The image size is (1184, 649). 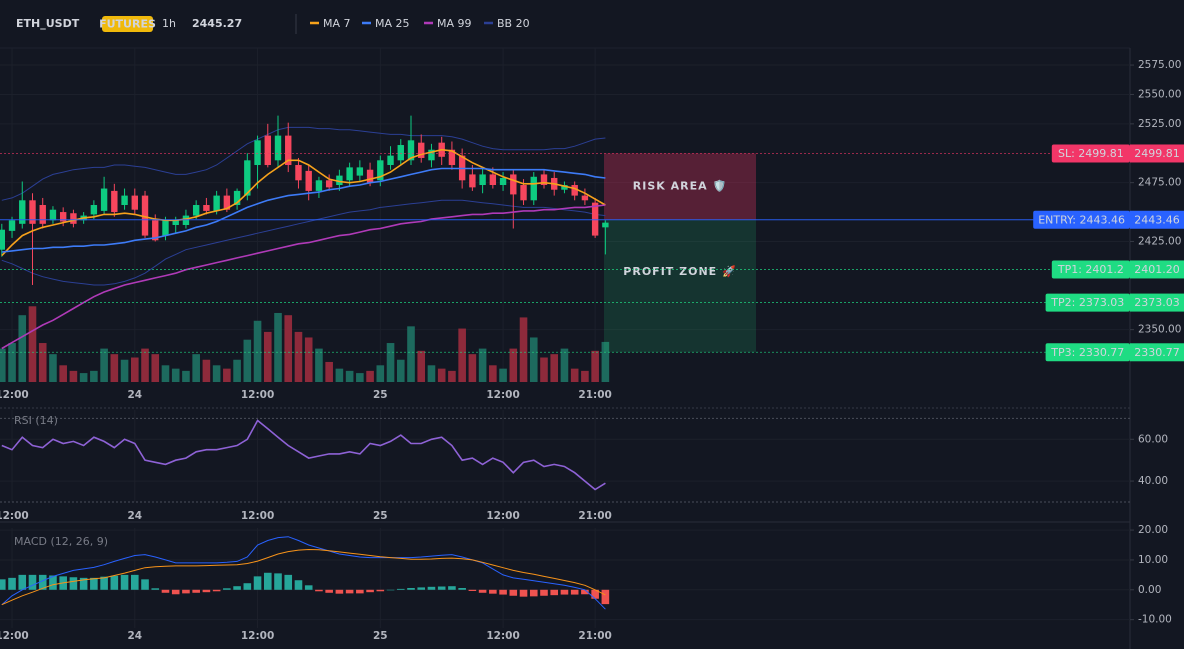 What do you see at coordinates (1157, 302) in the screenshot?
I see `level-price: 2373.03` at bounding box center [1157, 302].